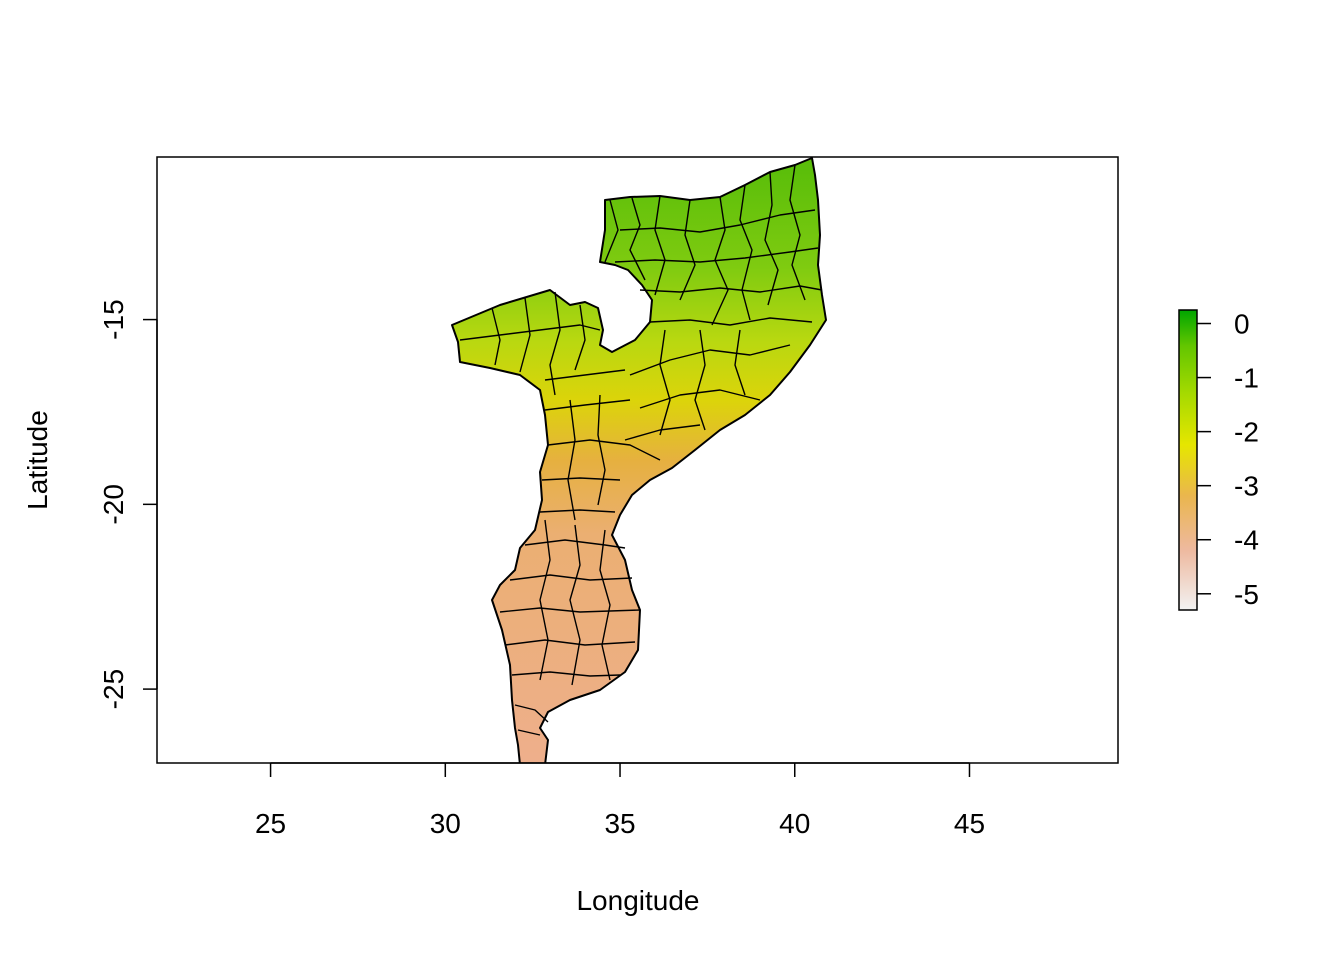 The image size is (1344, 960). What do you see at coordinates (794, 823) in the screenshot?
I see `x-tick-label: 40` at bounding box center [794, 823].